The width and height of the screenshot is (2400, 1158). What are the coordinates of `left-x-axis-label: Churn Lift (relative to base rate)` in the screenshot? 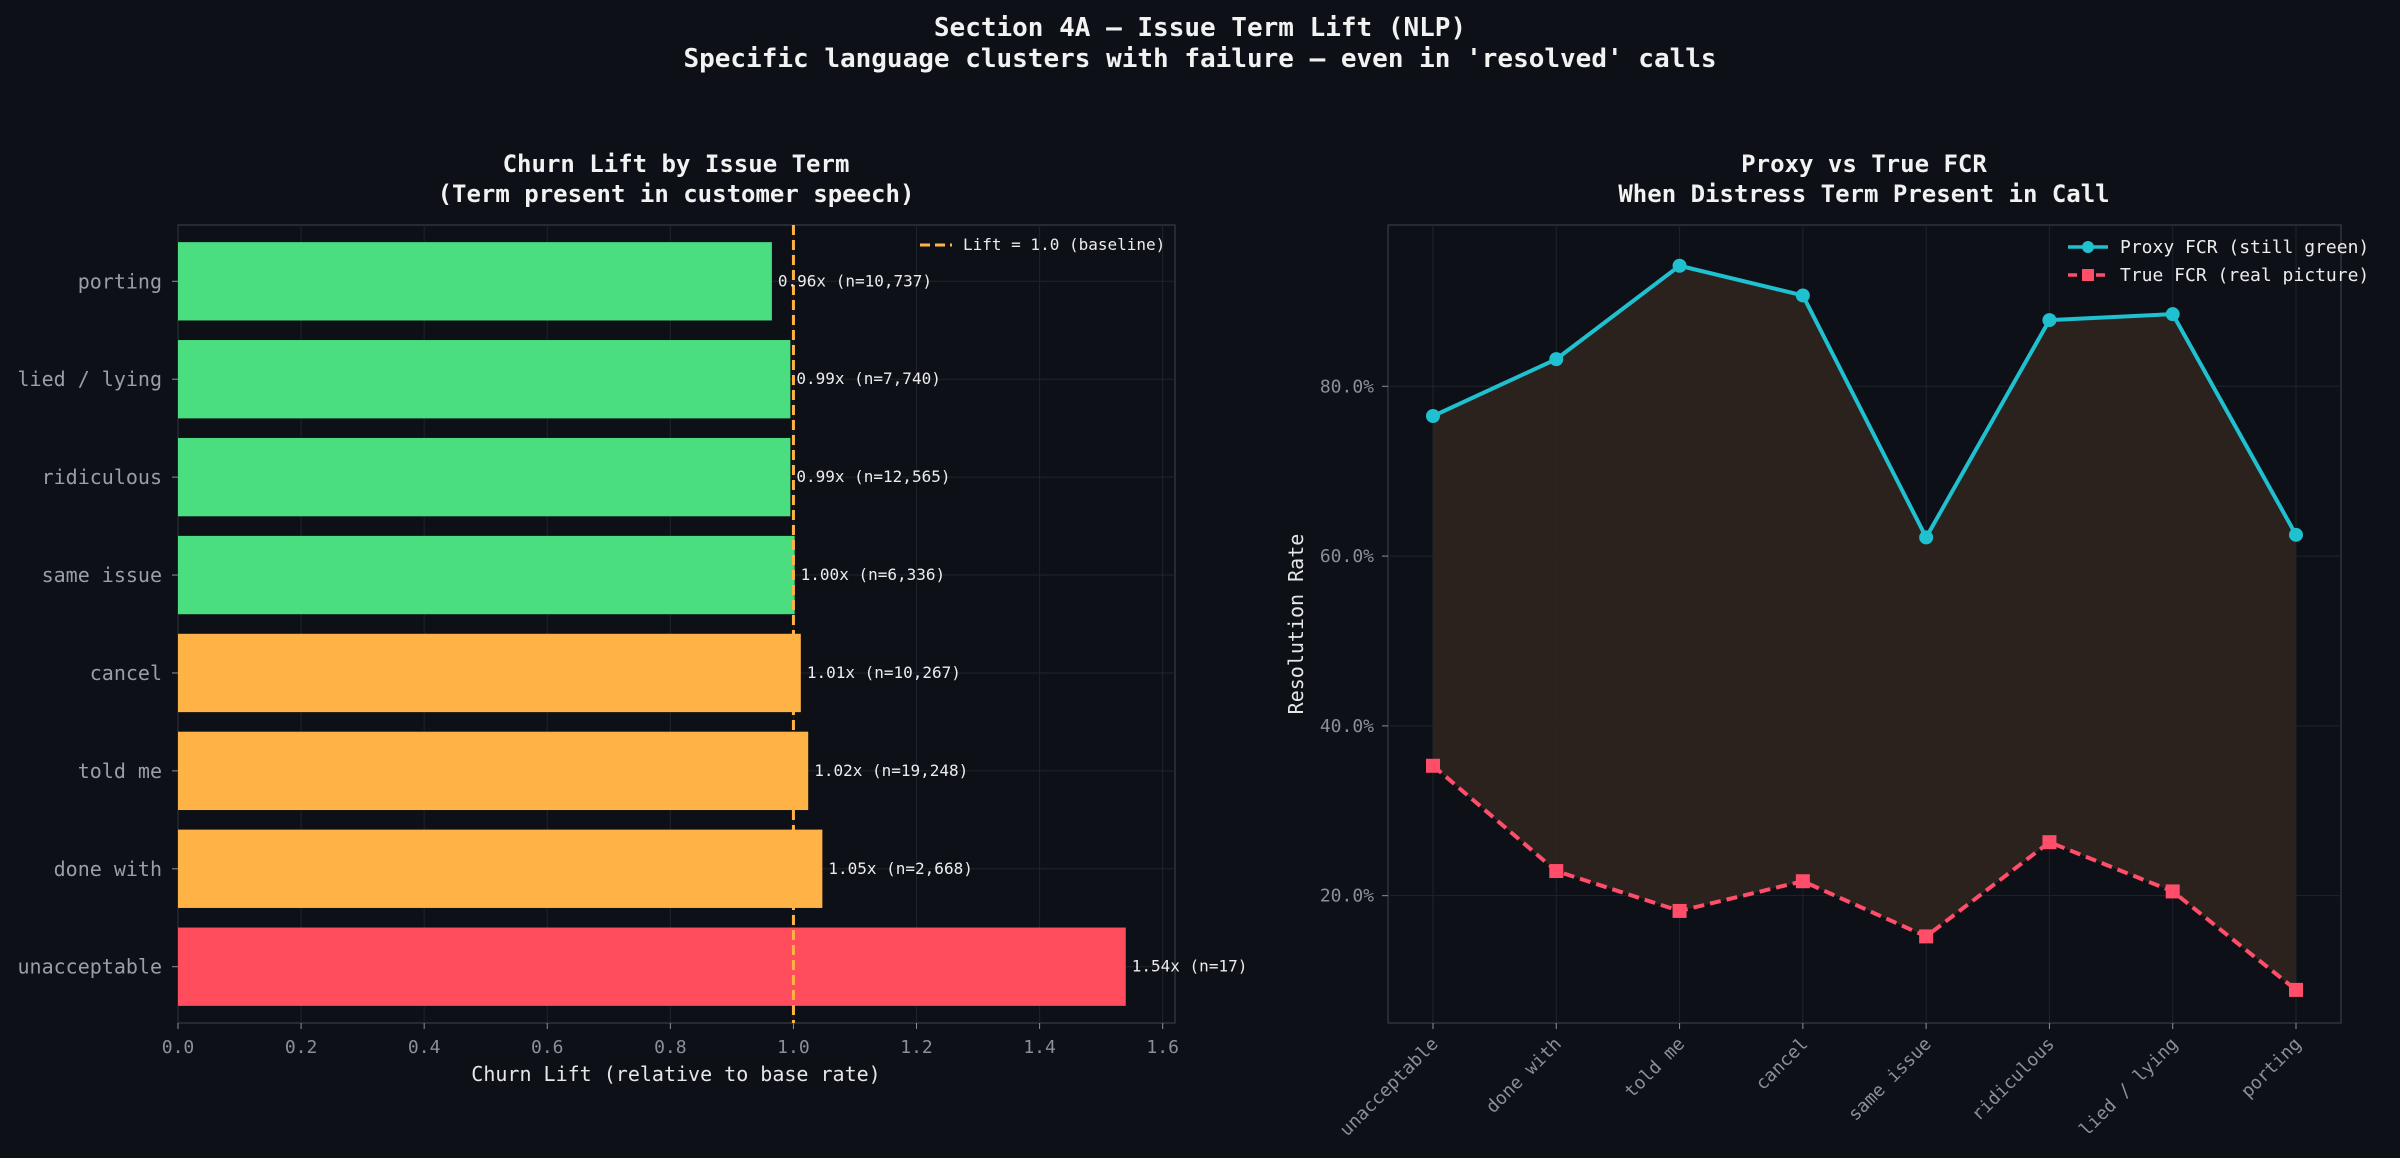 It's located at (675, 1074).